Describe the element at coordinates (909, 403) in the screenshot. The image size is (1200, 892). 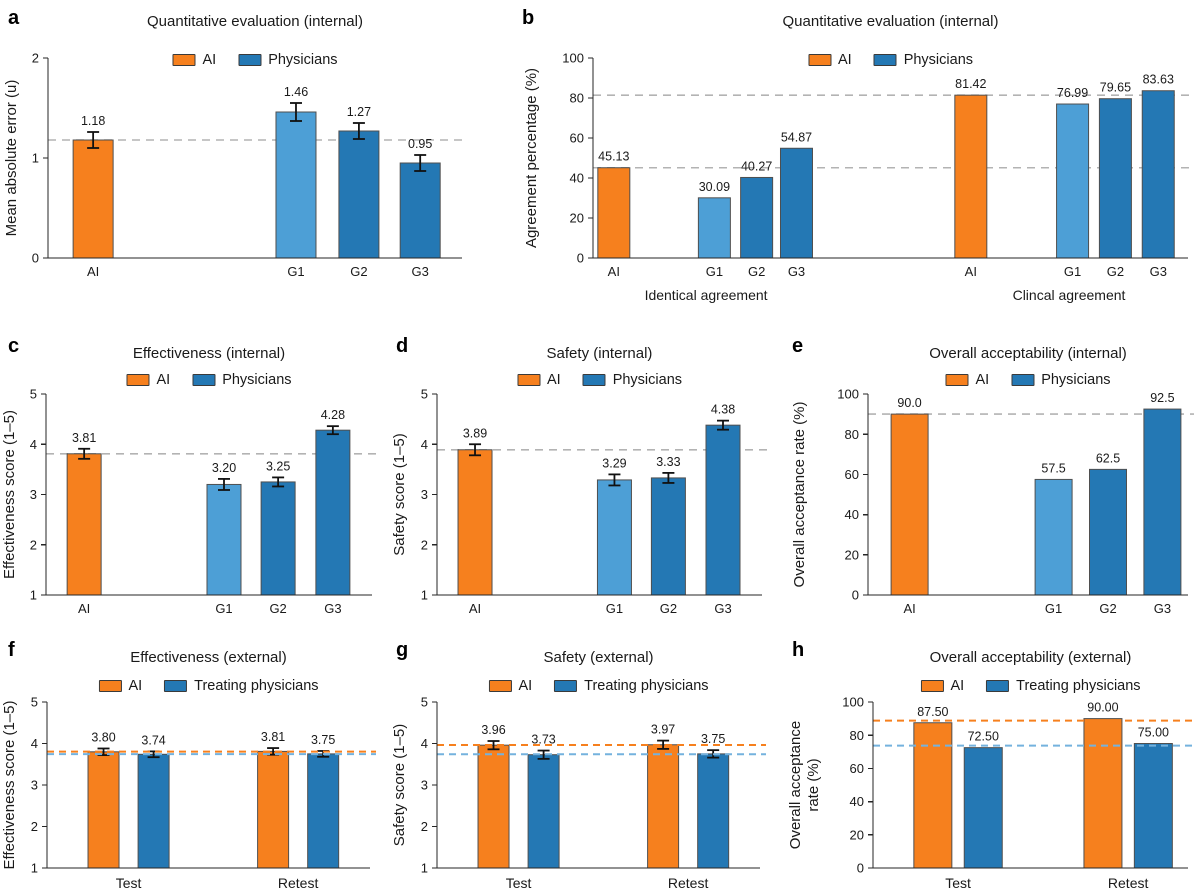
I see `bar-value-label: 90.0` at that location.